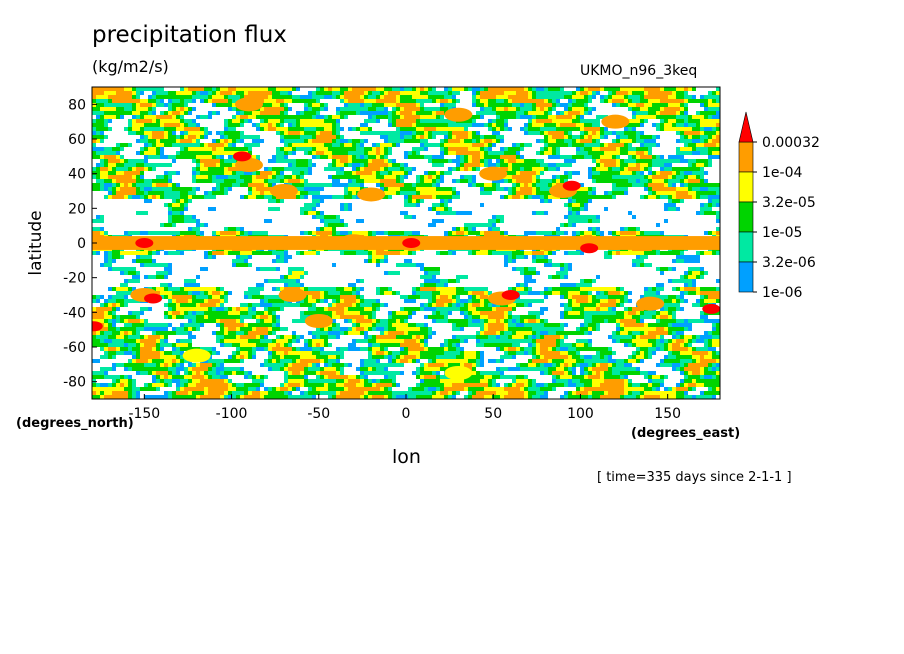 Image resolution: width=904 pixels, height=654 pixels. Describe the element at coordinates (746, 127) in the screenshot. I see `colorbar-extend-triangle` at that location.